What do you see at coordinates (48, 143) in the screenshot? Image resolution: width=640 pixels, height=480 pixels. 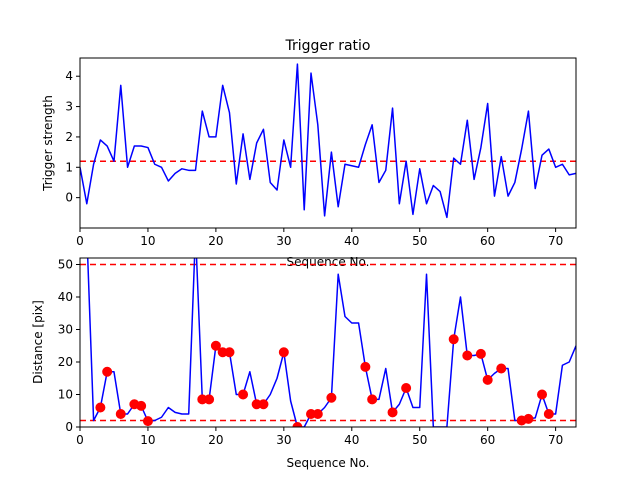 I see `top-y-axis-label: Trigger strength` at bounding box center [48, 143].